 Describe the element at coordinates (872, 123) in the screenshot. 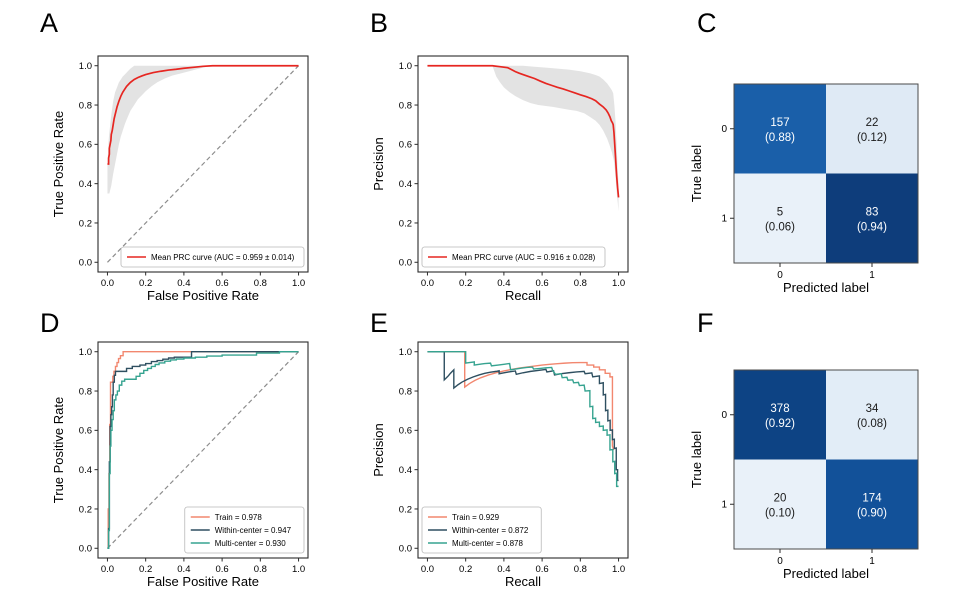

I see `cell-count: 22` at that location.